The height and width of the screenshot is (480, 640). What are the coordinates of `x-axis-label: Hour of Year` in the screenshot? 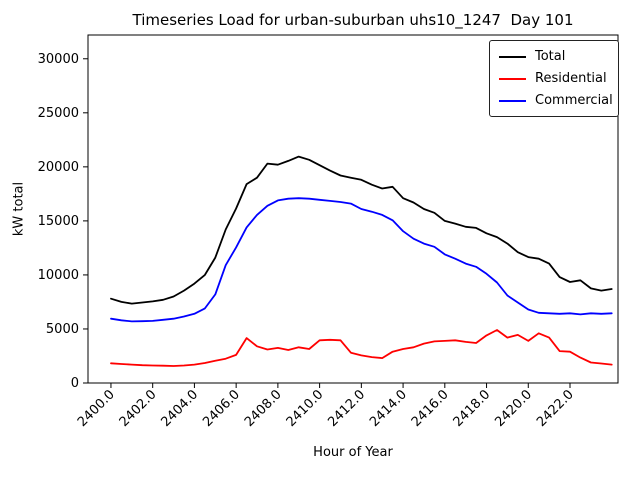 It's located at (353, 452).